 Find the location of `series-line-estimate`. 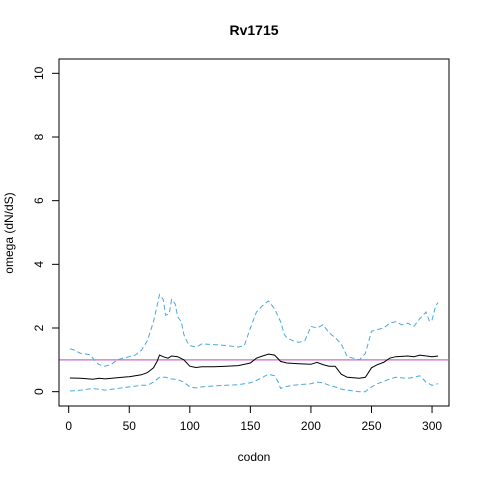

series-line-estimate is located at coordinates (254, 366).